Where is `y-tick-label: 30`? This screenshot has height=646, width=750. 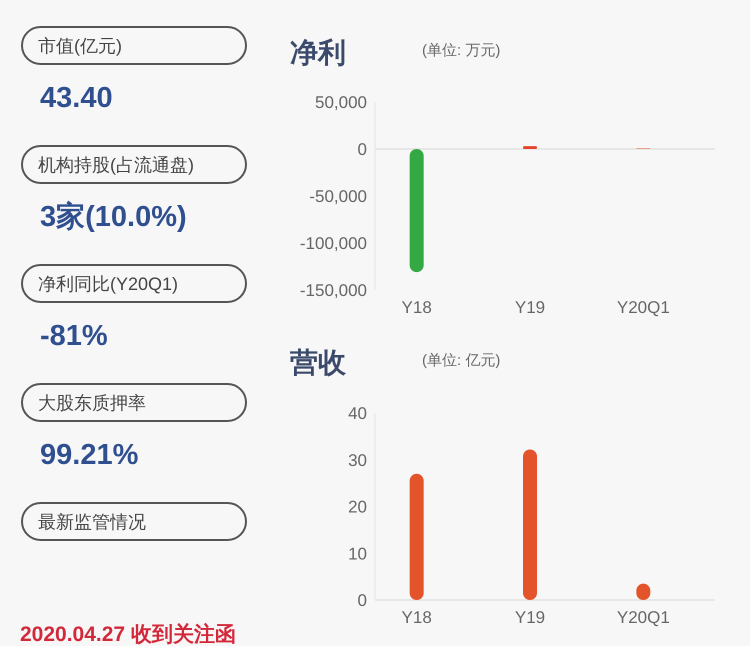 y-tick-label: 30 is located at coordinates (357, 460).